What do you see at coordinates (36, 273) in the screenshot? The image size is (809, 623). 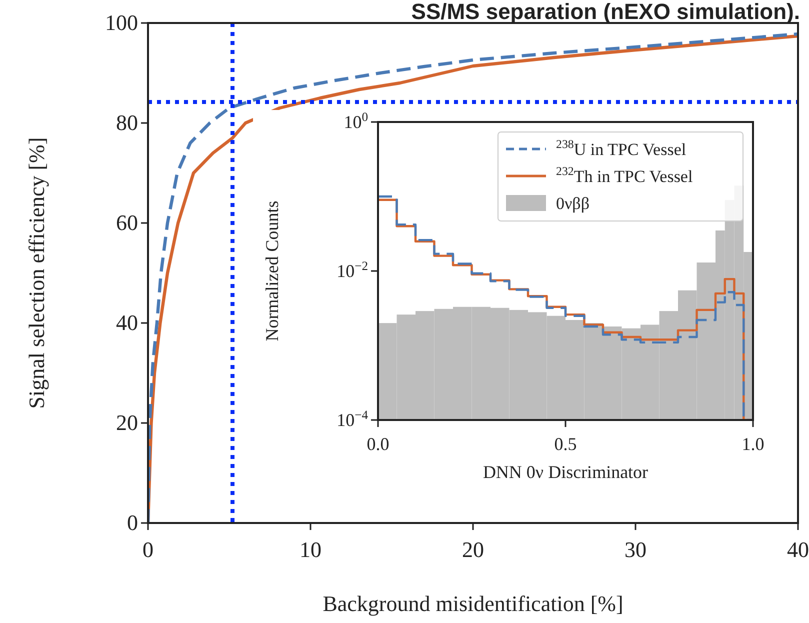 I see `y-axis-title: Signal selection efficiency [%]` at bounding box center [36, 273].